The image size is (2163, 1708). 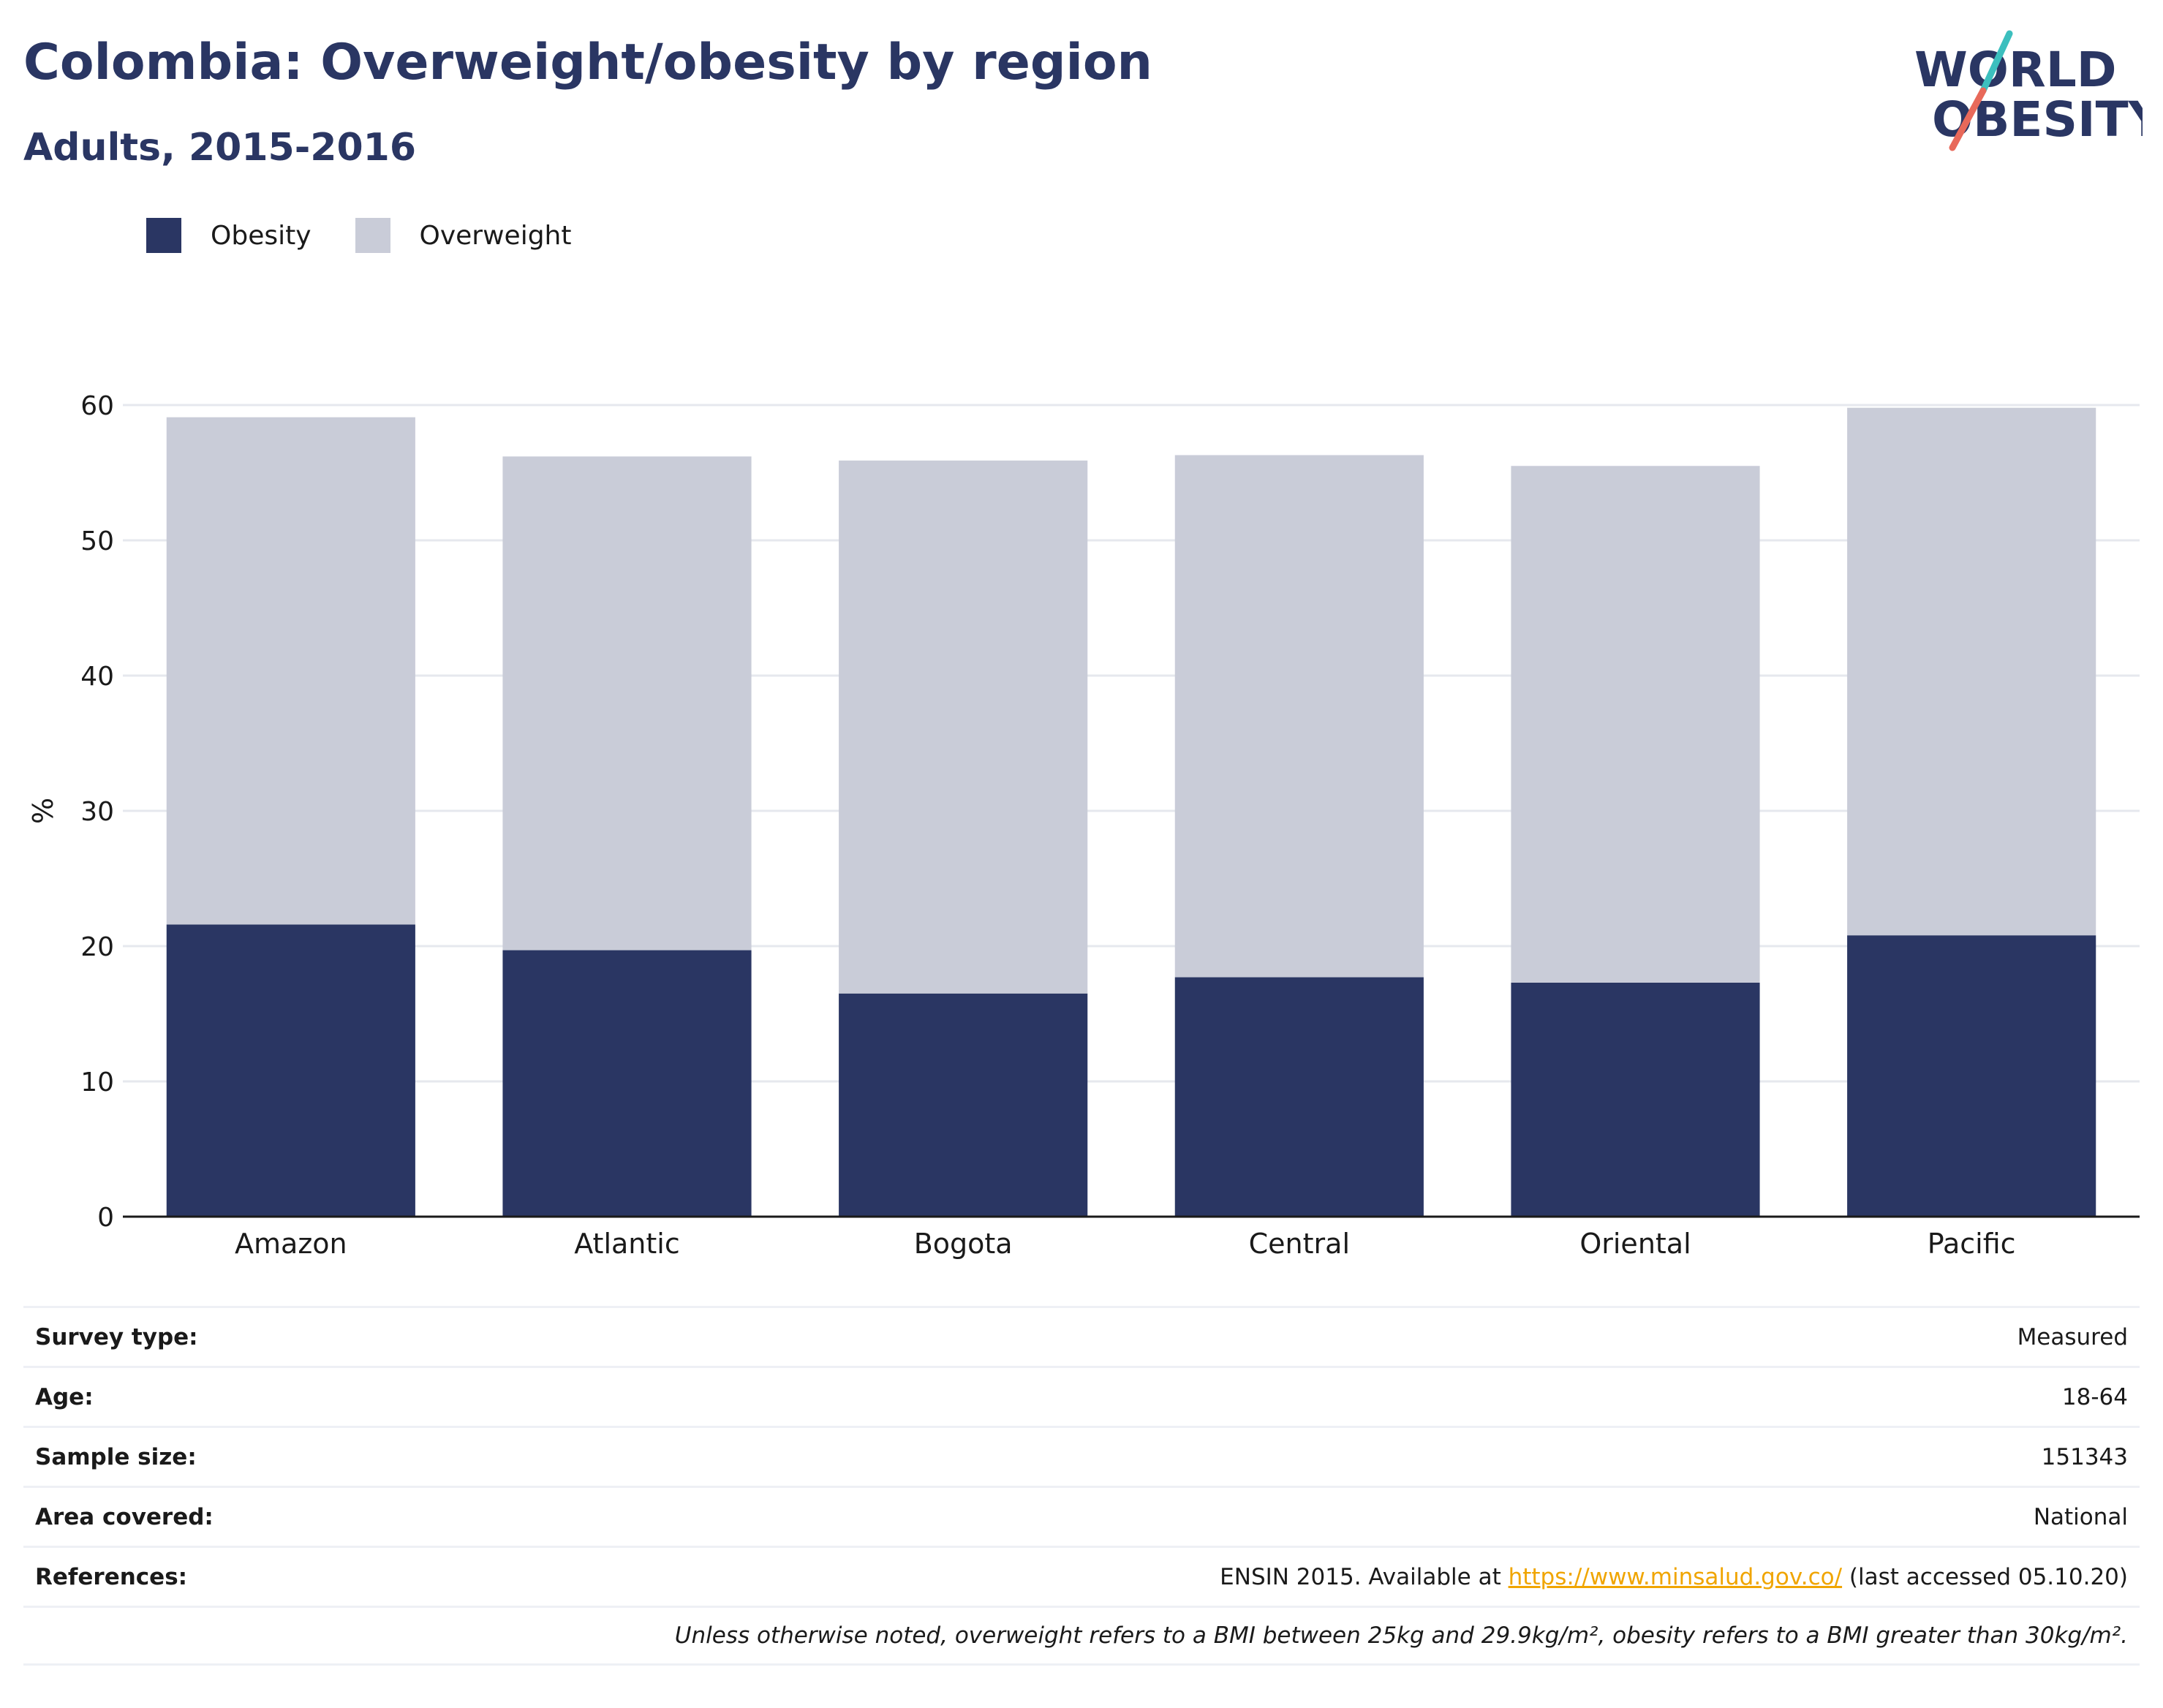 I want to click on y-axis-label: %, so click(x=43, y=811).